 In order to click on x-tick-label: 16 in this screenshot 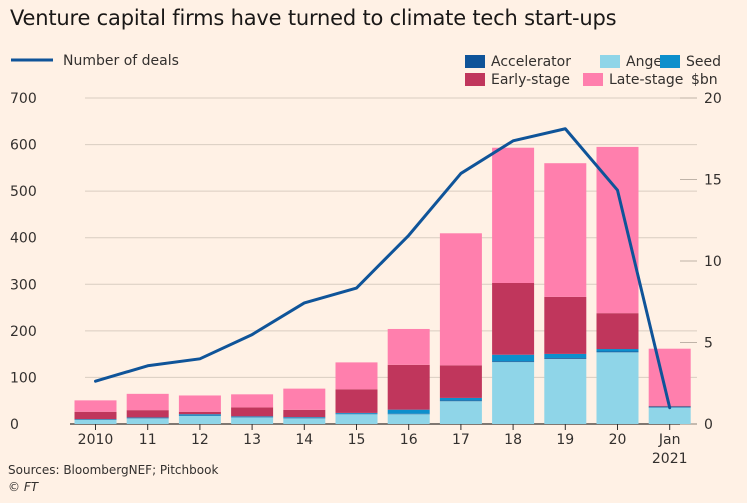, I will do `click(409, 440)`.